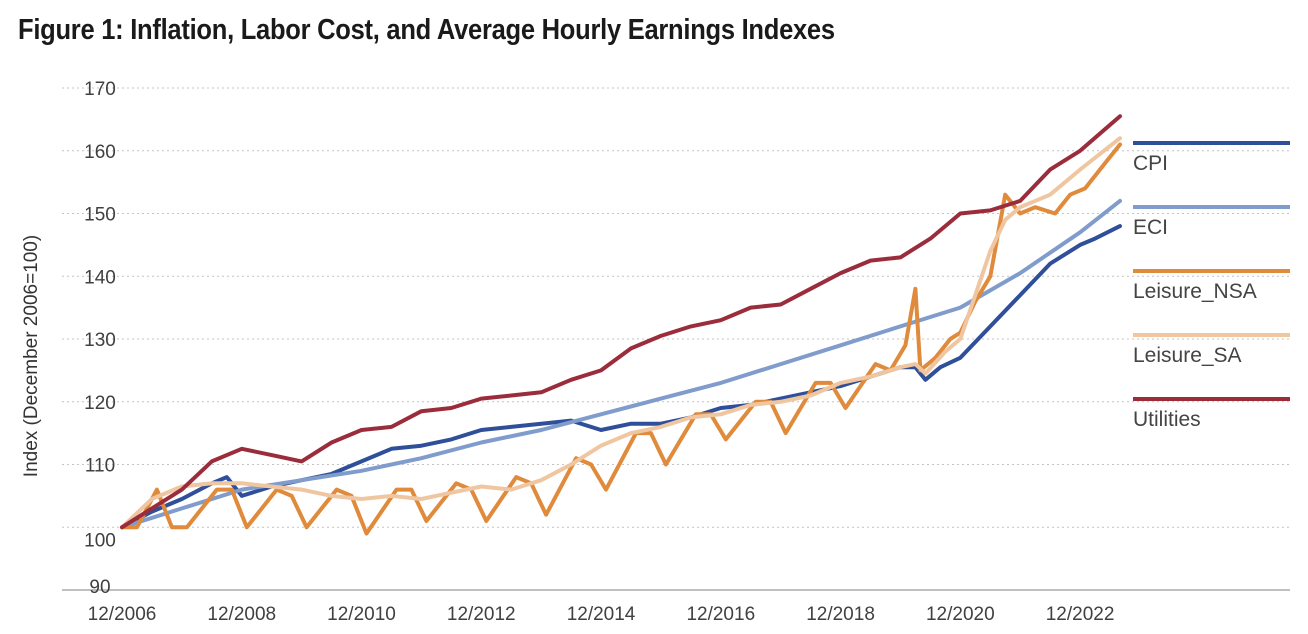 The image size is (1308, 634). I want to click on y-axis-label: Index (December 2006=100), so click(31, 356).